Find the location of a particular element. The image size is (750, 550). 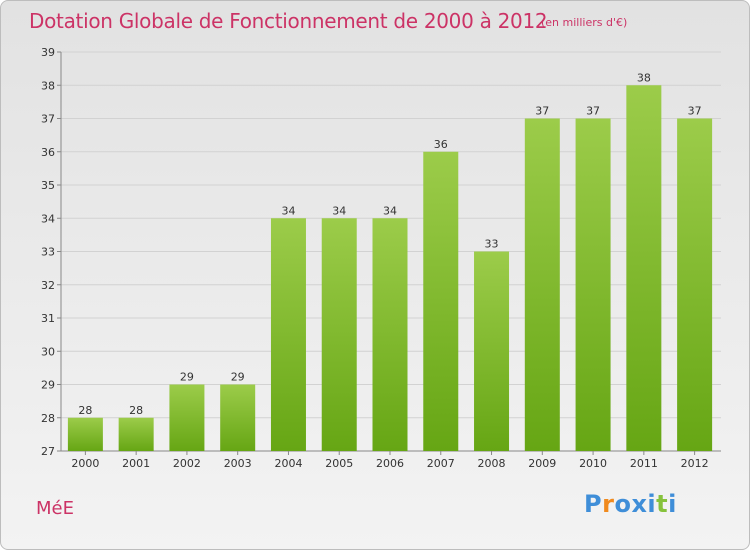

data-label: 33 is located at coordinates (492, 244).